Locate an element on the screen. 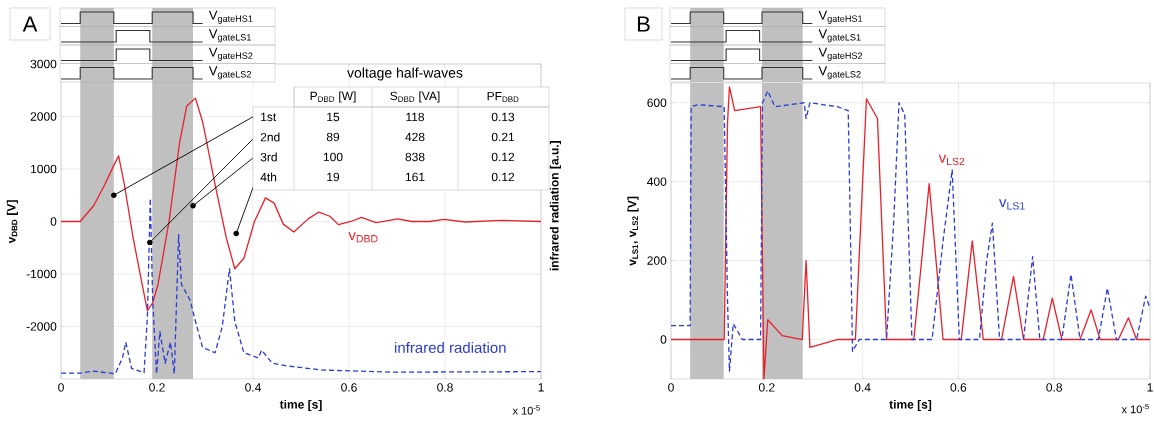  y-axis-title: v$_{DBD}$ [V] is located at coordinates (12, 222).